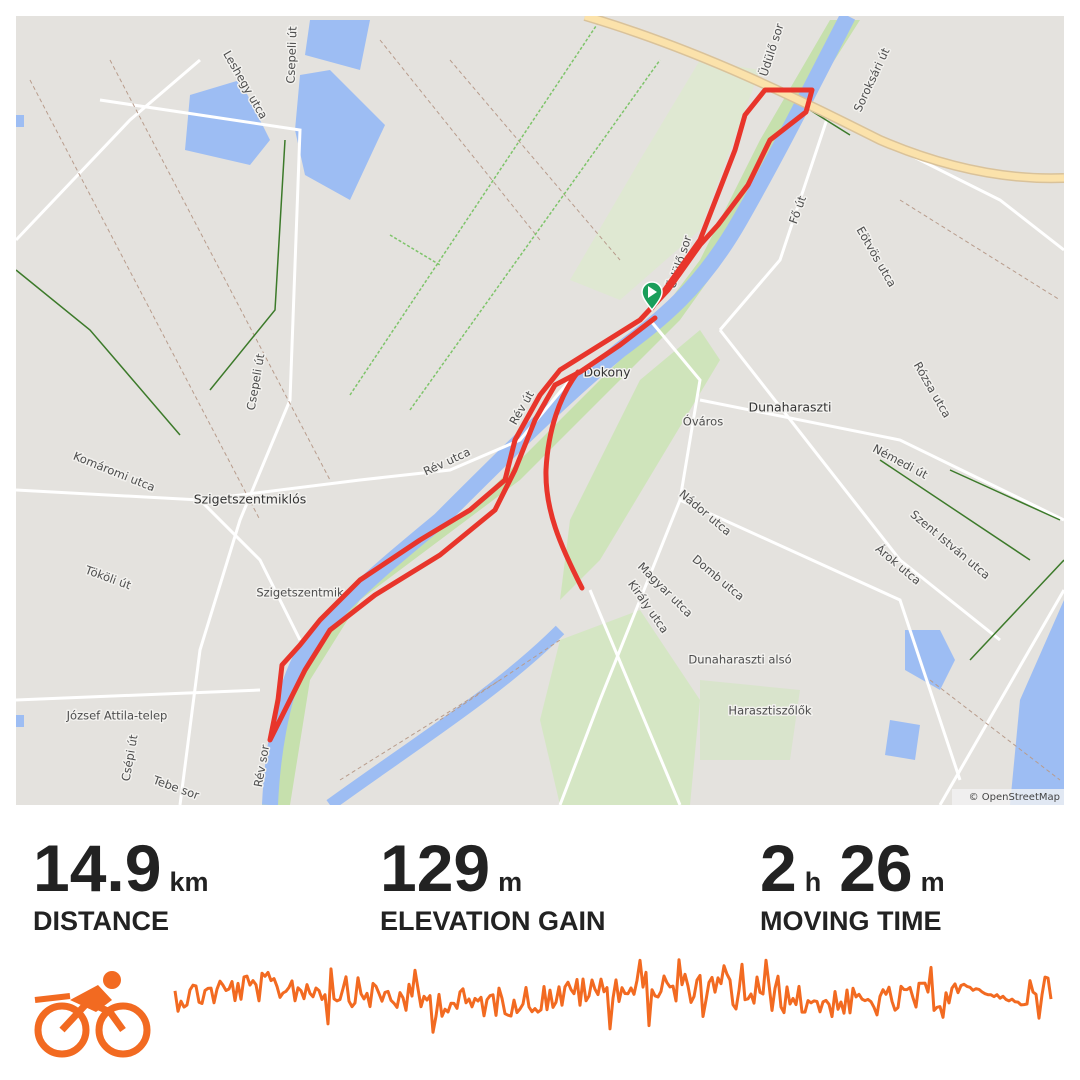 Image resolution: width=1080 pixels, height=1080 pixels. What do you see at coordinates (91, 998) in the screenshot?
I see `ride-icon-body` at bounding box center [91, 998].